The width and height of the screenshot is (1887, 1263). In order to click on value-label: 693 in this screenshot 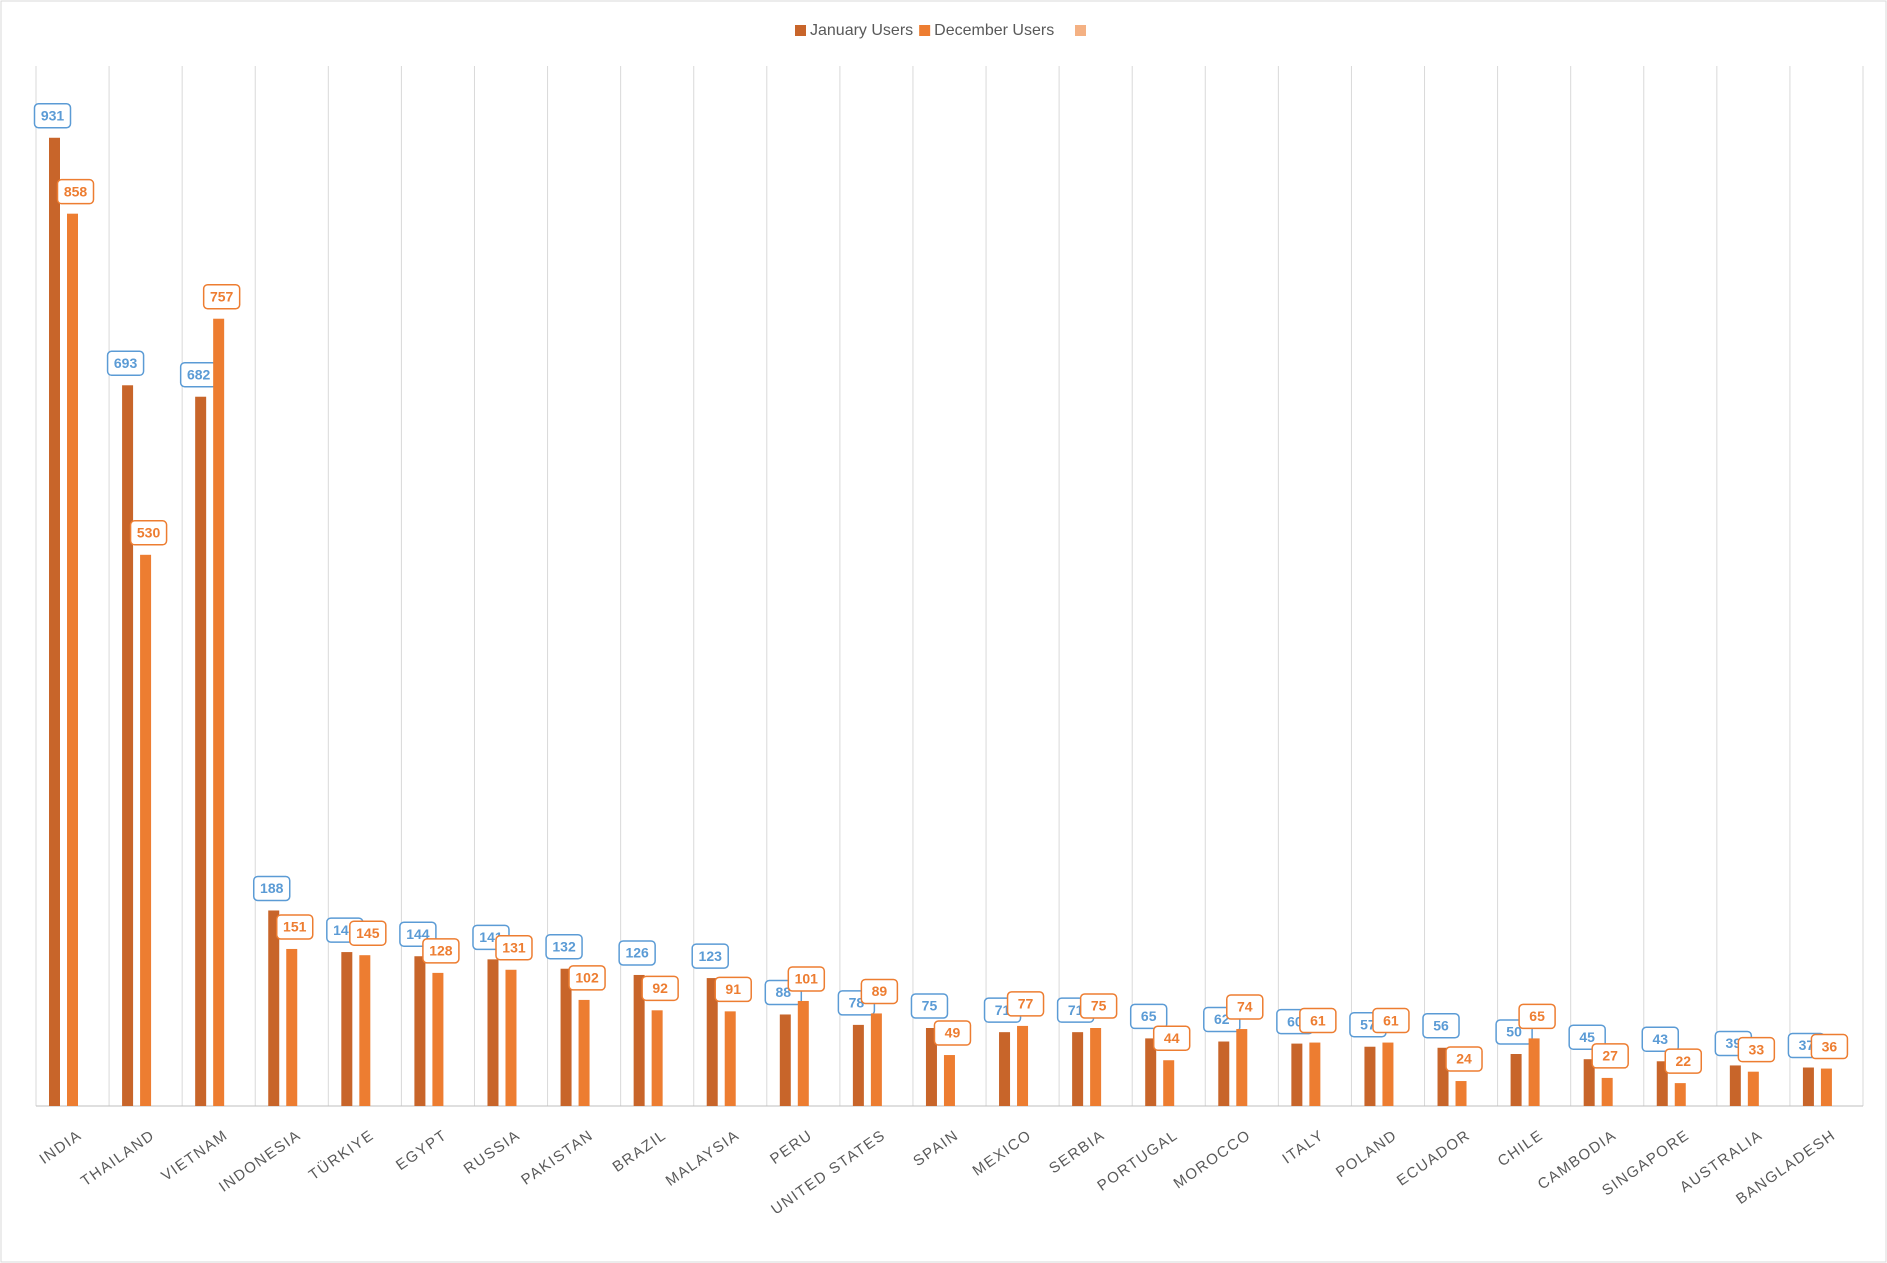, I will do `click(126, 363)`.